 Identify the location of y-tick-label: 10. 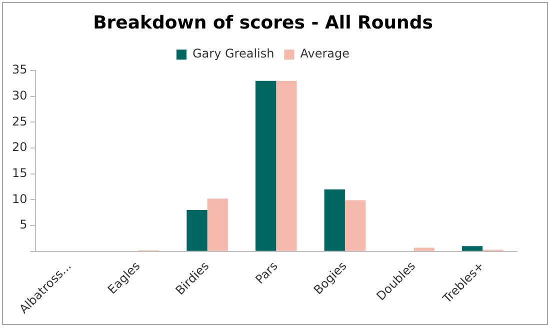
(20, 199).